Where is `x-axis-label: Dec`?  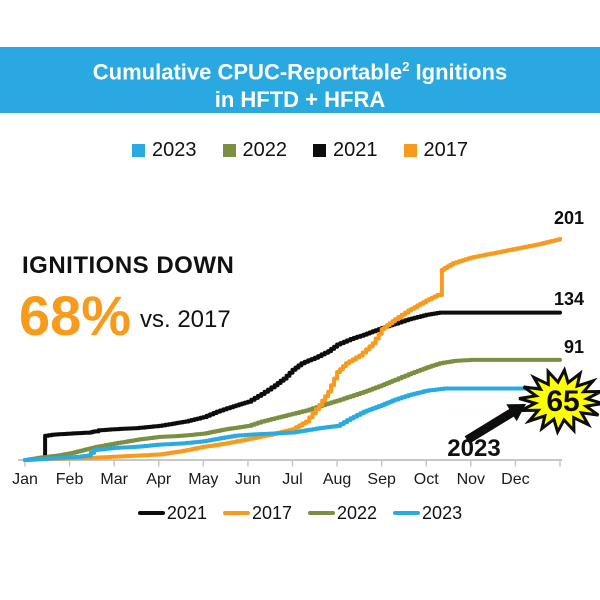 x-axis-label: Dec is located at coordinates (515, 479).